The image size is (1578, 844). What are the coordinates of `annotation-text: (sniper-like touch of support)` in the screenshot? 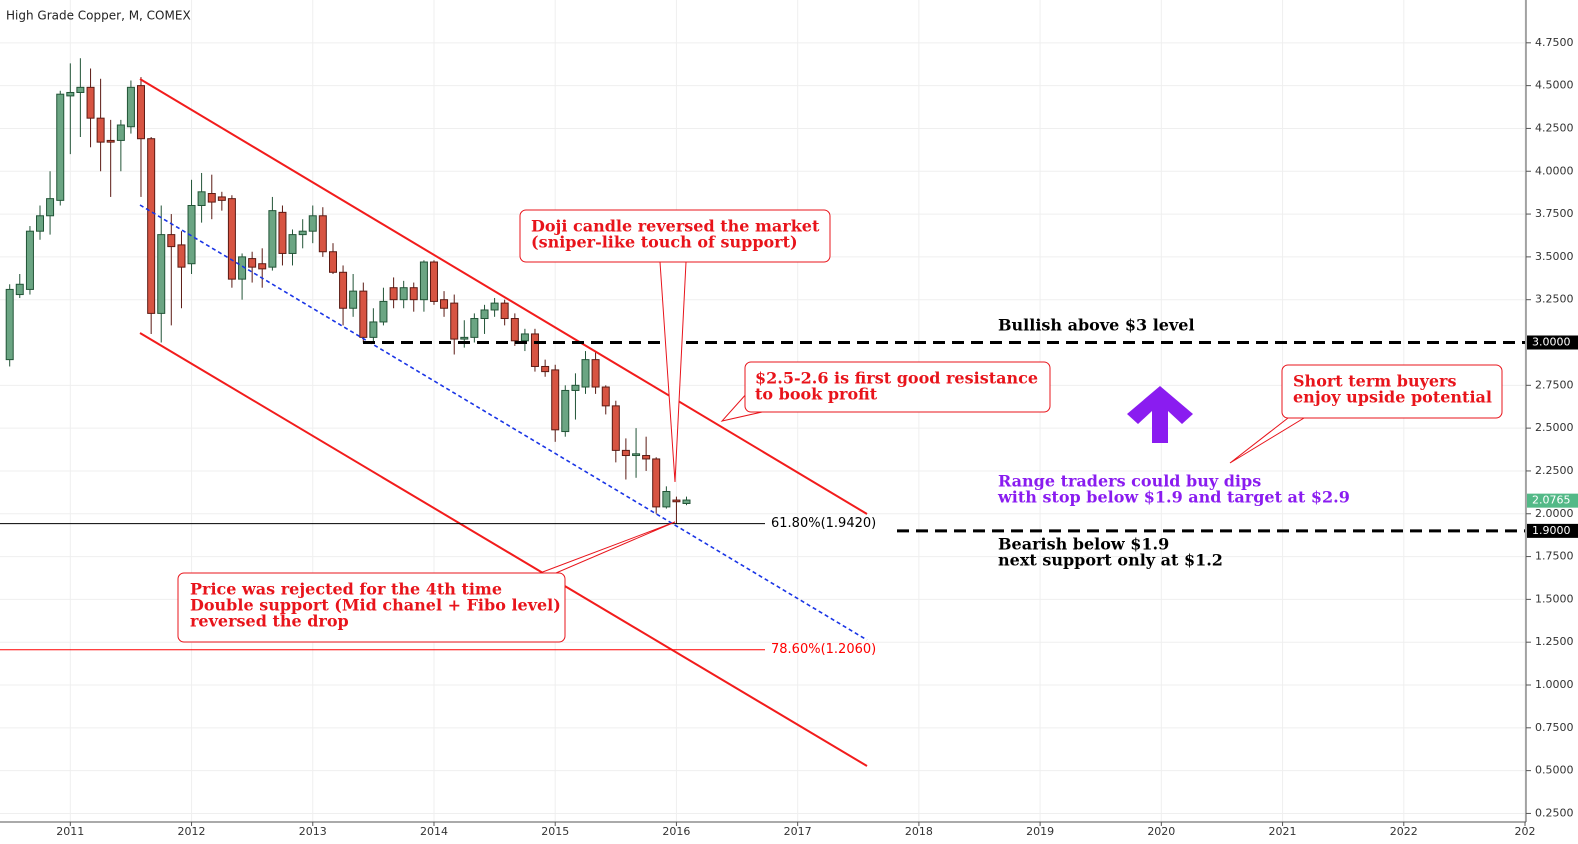 It's located at (664, 242).